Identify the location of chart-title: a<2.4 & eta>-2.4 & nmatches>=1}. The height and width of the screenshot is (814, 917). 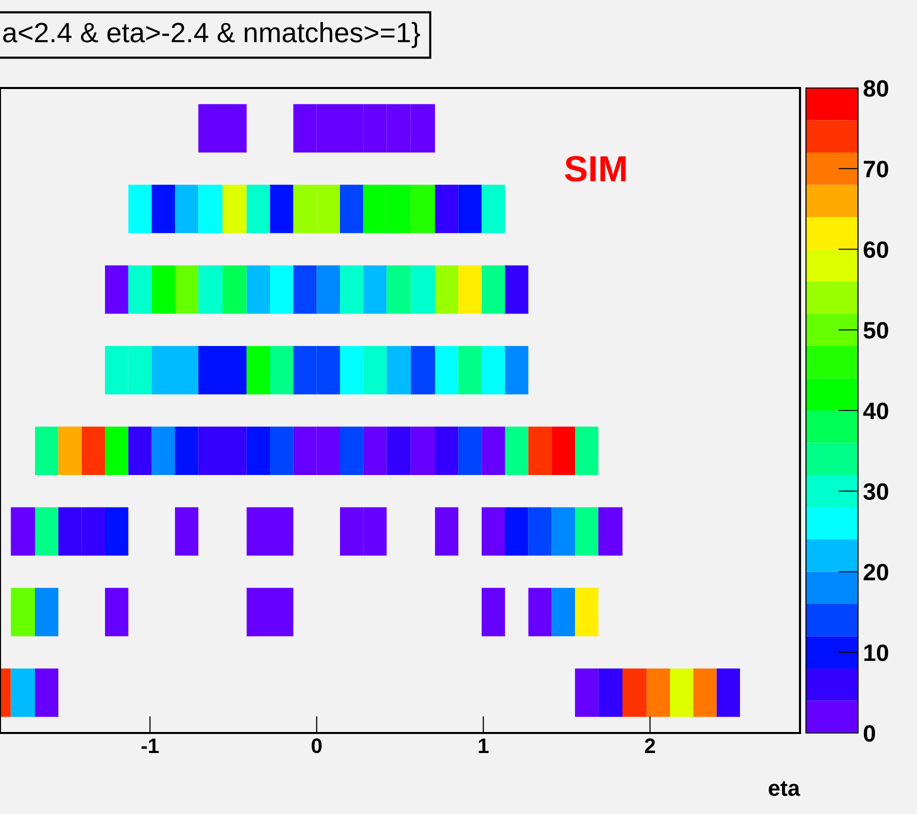
(211, 35).